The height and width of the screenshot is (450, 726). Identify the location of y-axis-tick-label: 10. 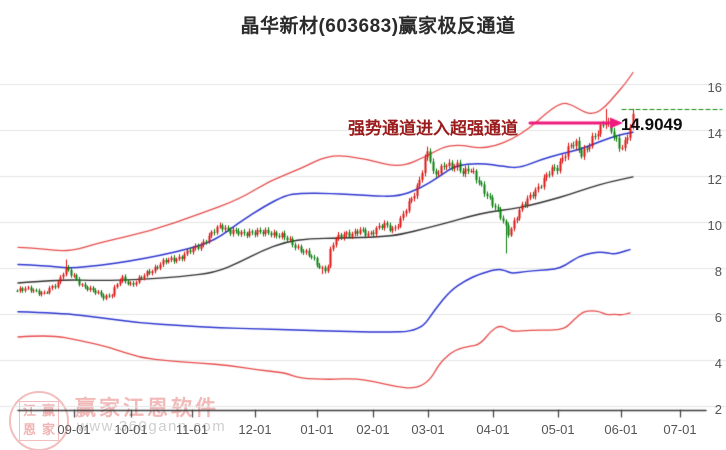
(714, 225).